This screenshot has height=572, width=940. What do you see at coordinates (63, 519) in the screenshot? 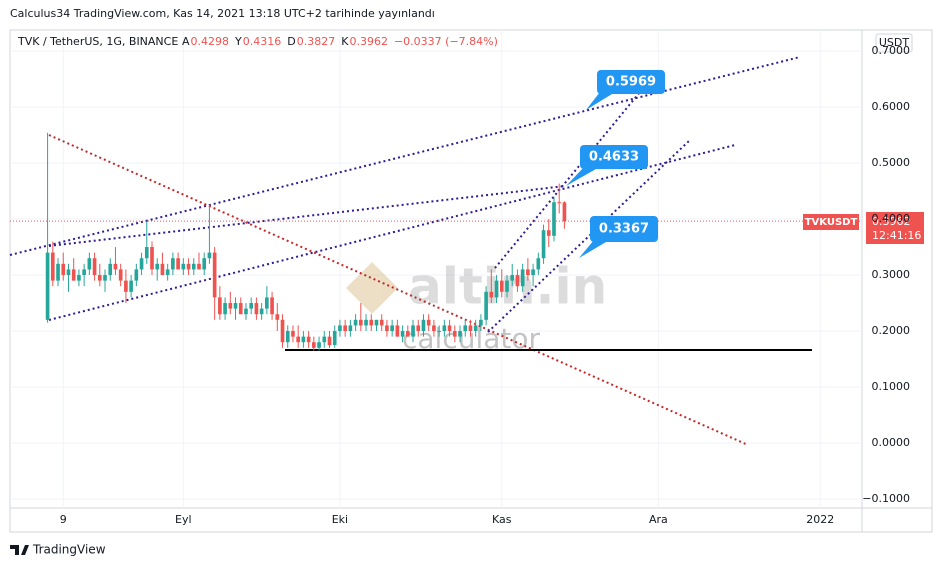
I see `x-tick-label: 9` at bounding box center [63, 519].